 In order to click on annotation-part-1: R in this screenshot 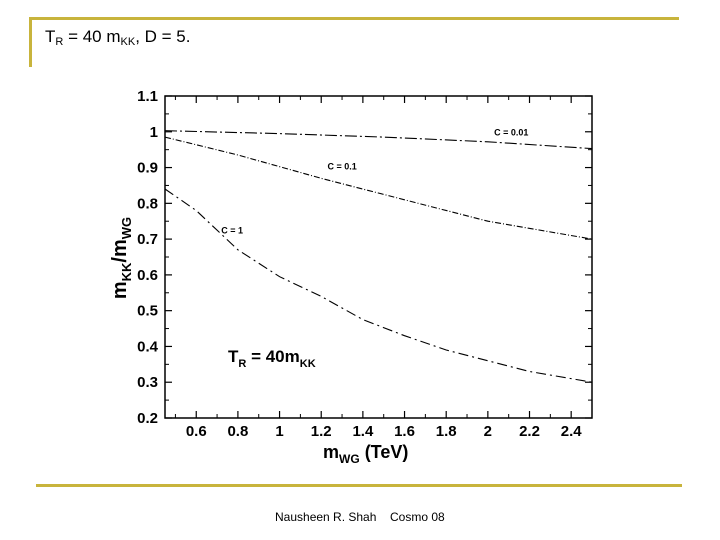, I will do `click(242, 364)`.